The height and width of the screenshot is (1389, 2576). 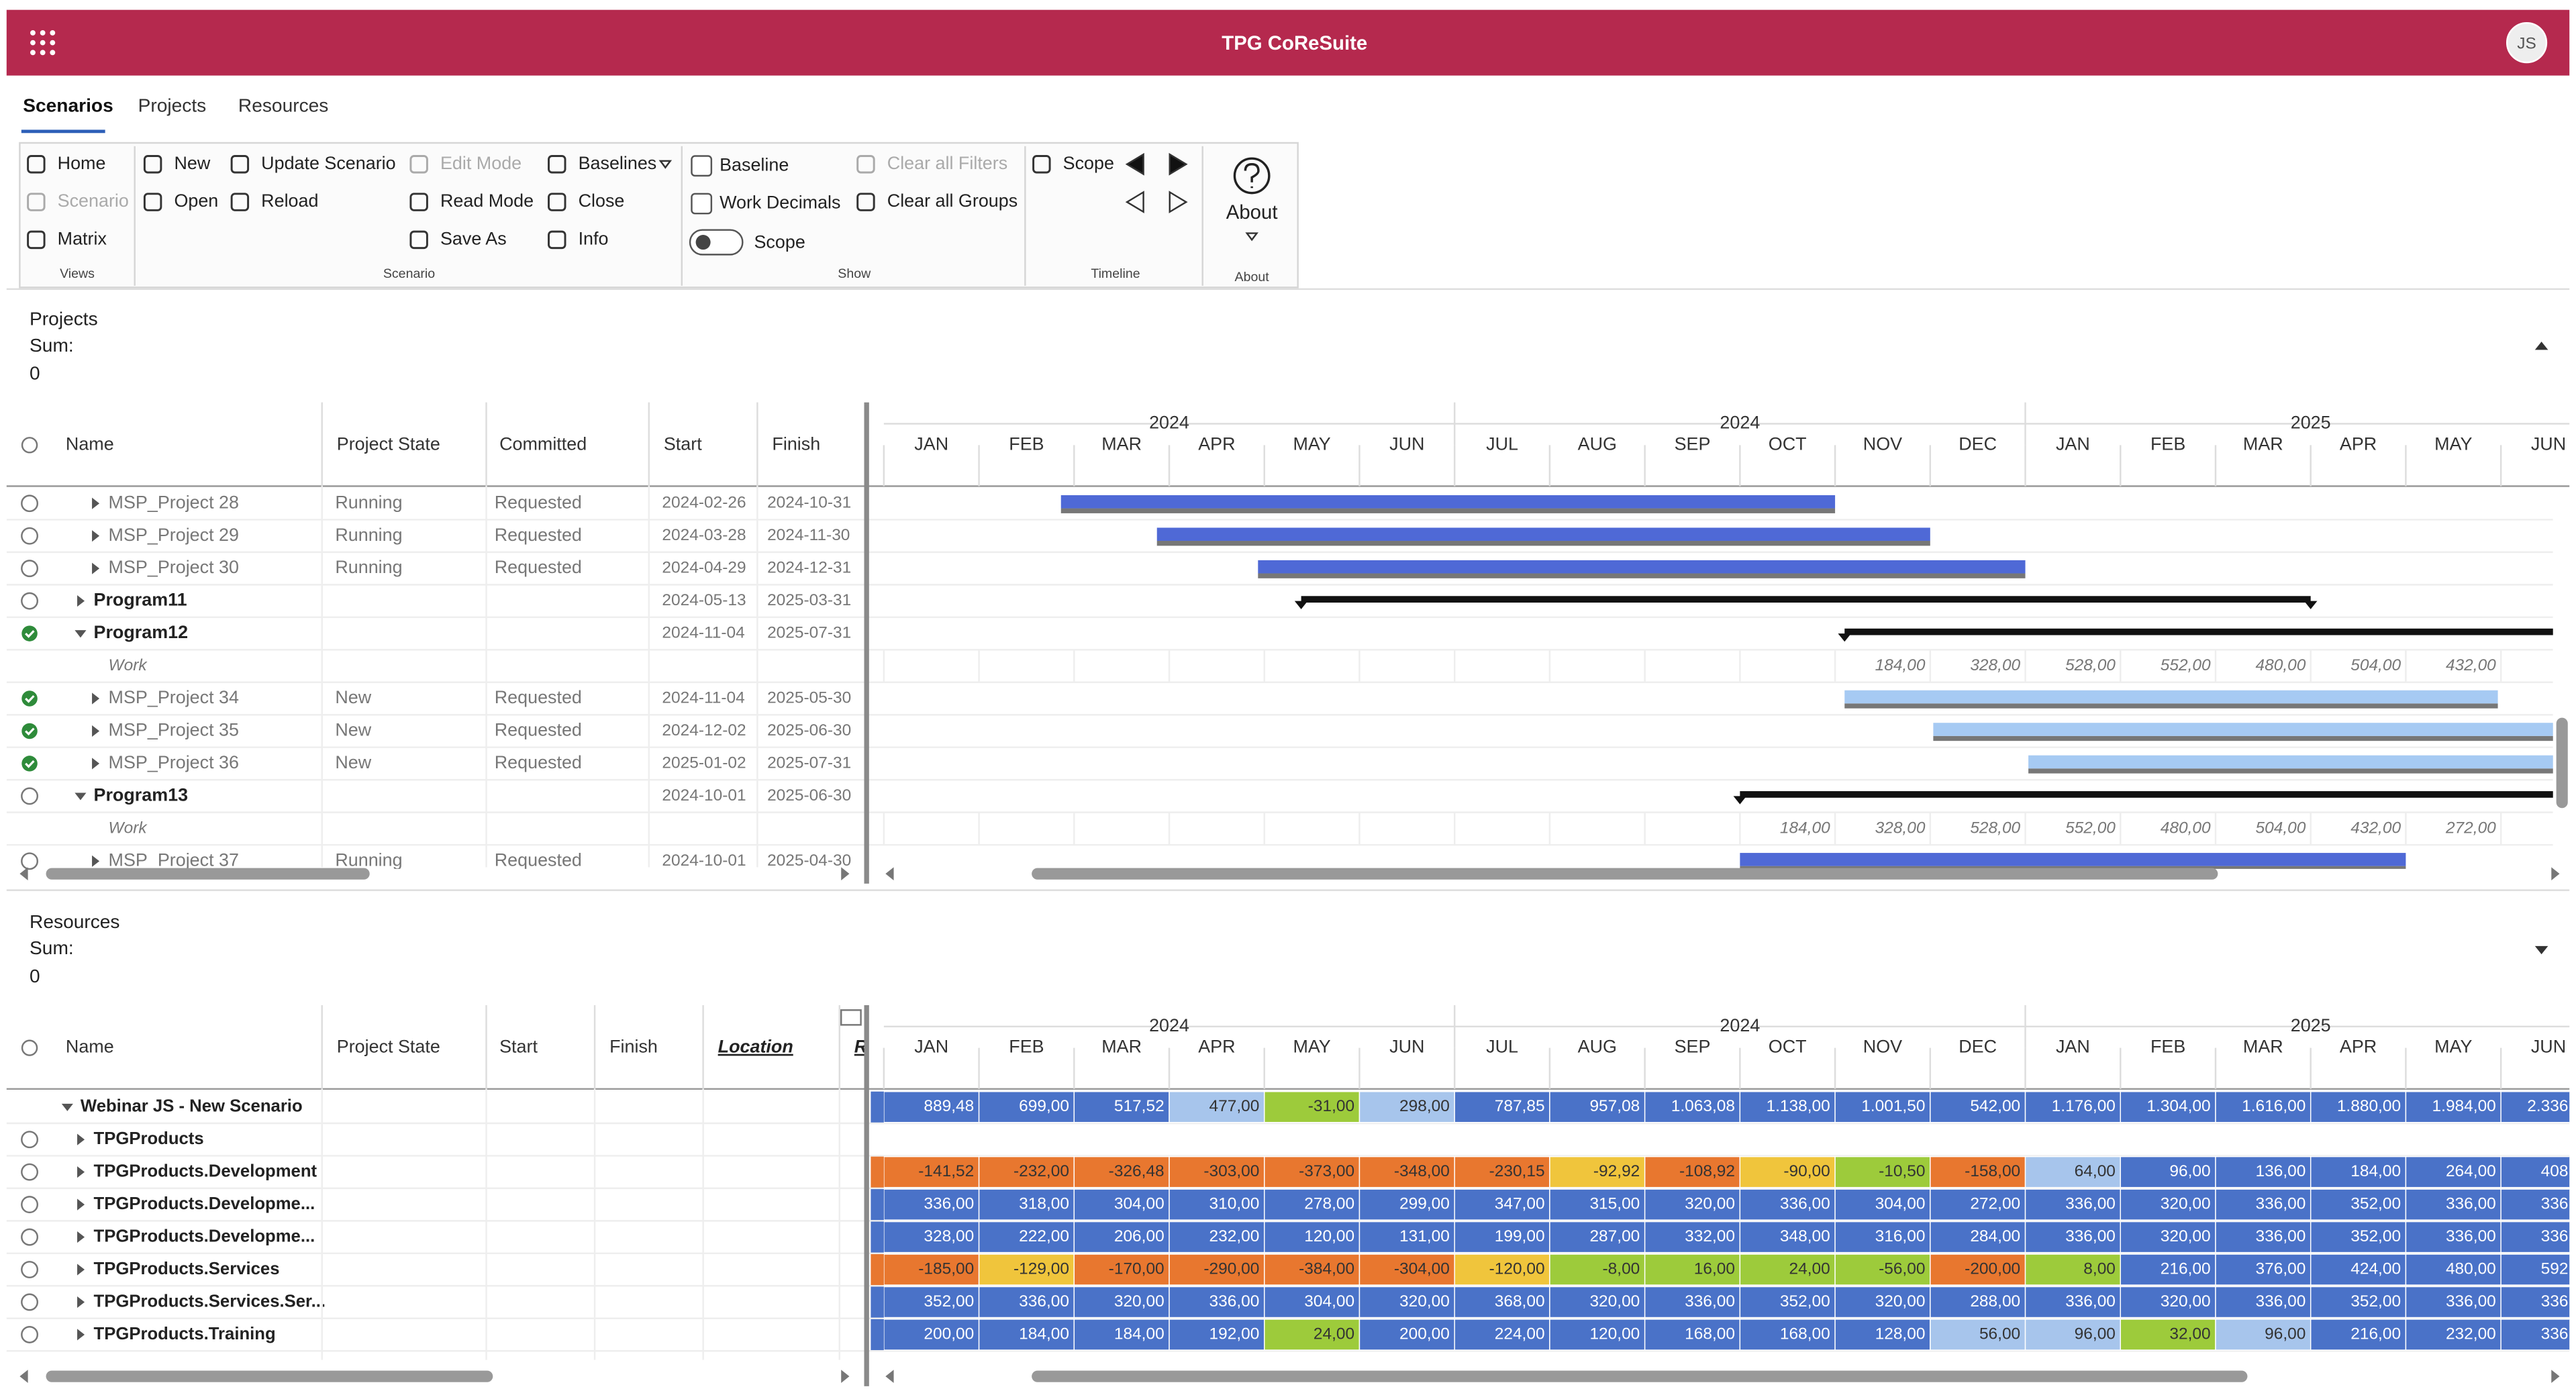 I want to click on tab: Projects, so click(x=172, y=106).